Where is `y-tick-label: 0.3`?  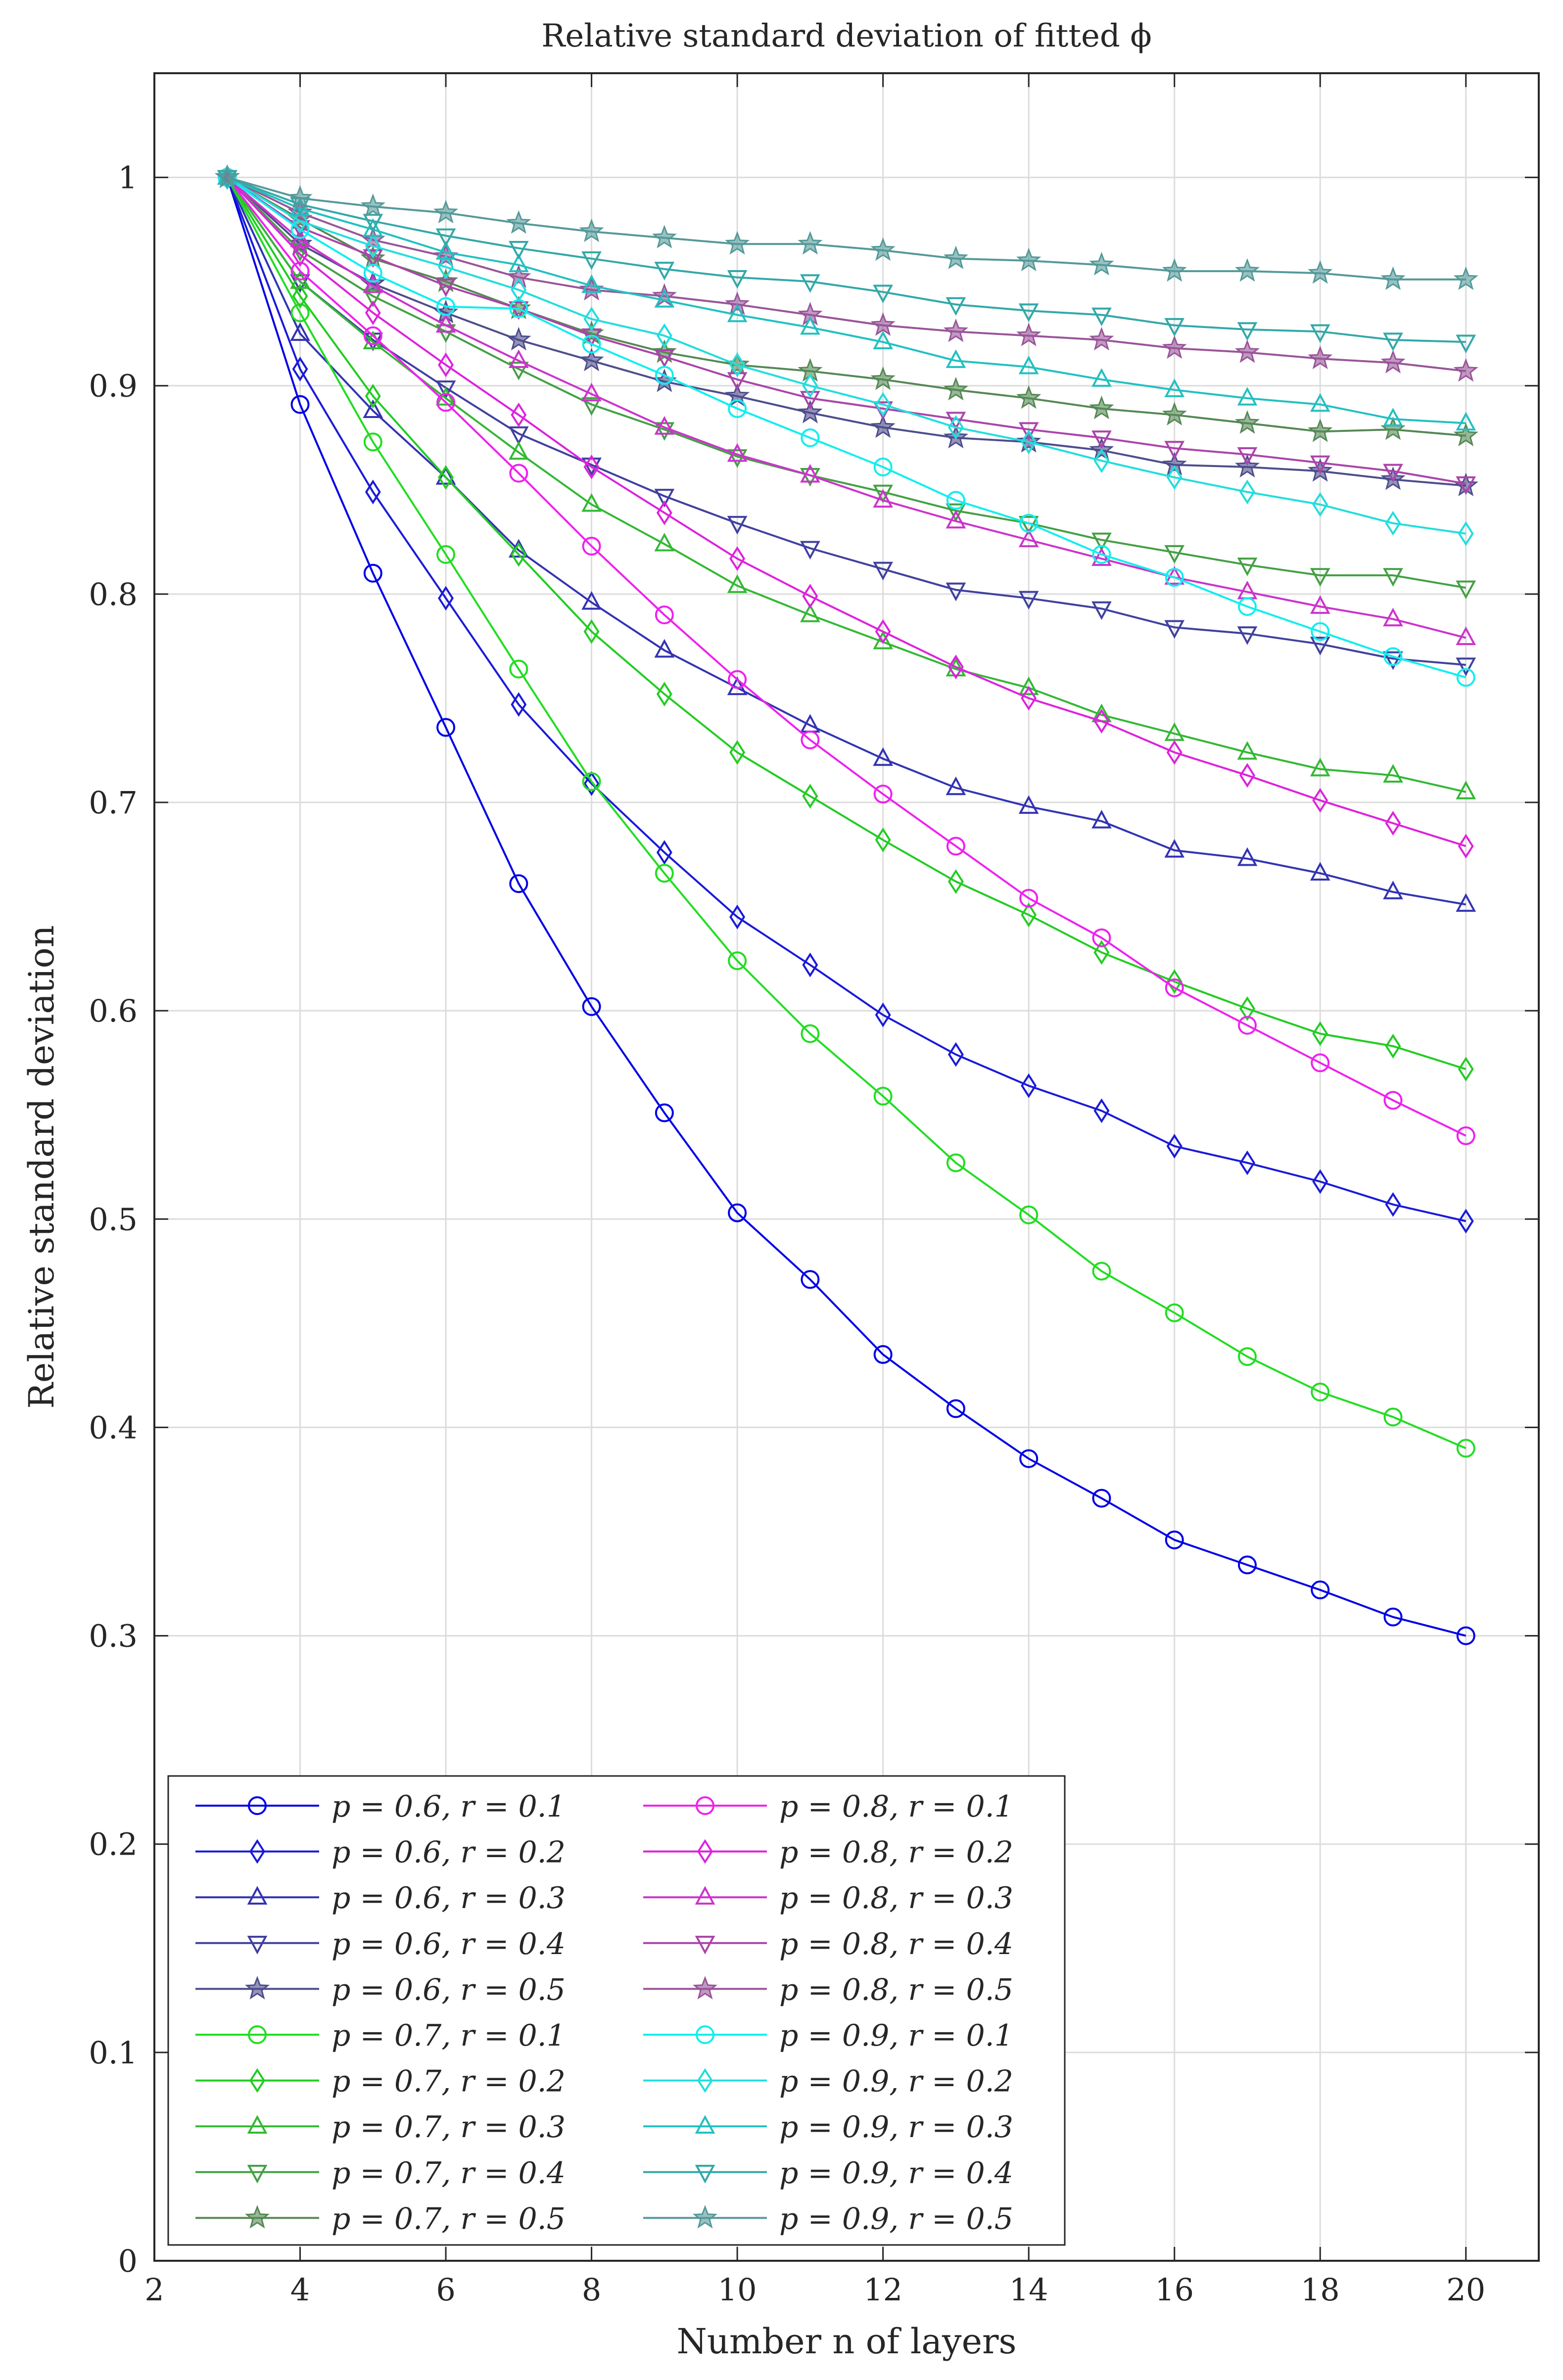
y-tick-label: 0.3 is located at coordinates (113, 1636).